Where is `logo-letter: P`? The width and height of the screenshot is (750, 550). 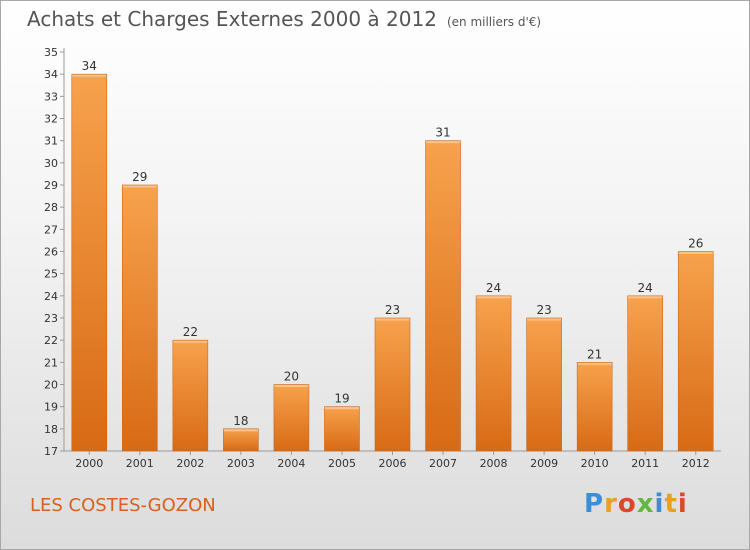
logo-letter: P is located at coordinates (594, 504).